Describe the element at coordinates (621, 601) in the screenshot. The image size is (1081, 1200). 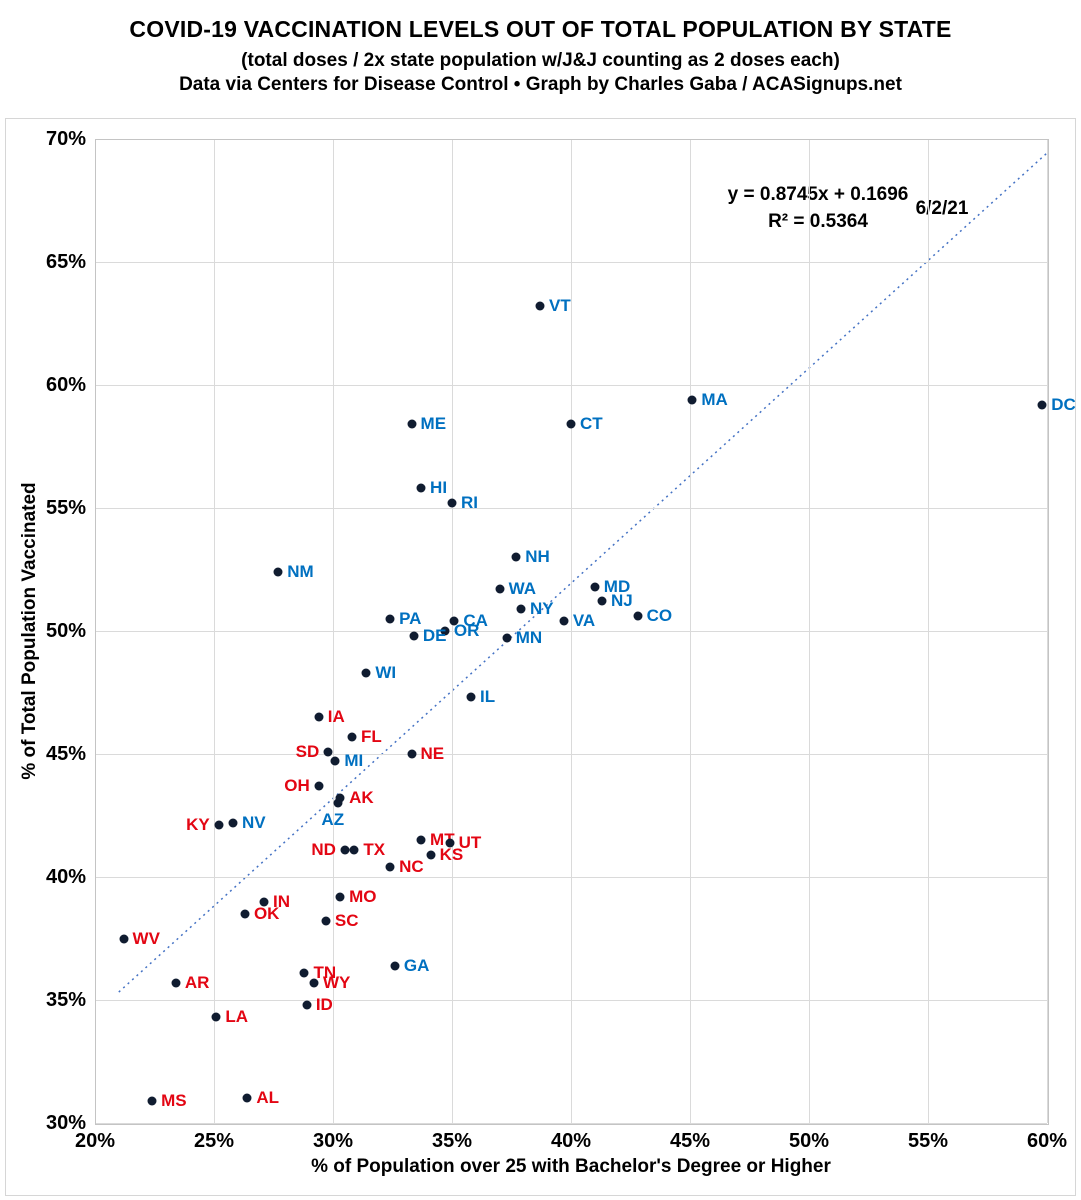
I see `state-label-NJ: NJ` at that location.